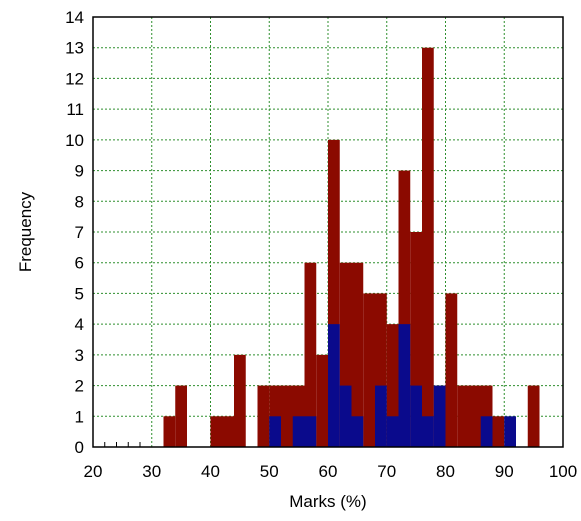 This screenshot has height=521, width=581. I want to click on x-tick-label: 20, so click(93, 471).